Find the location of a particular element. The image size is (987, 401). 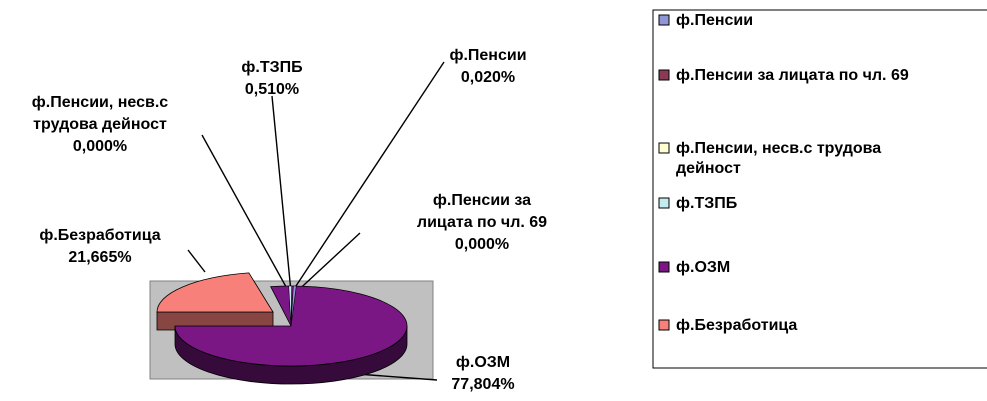

legend-label-5: ф.Безработица is located at coordinates (736, 325).